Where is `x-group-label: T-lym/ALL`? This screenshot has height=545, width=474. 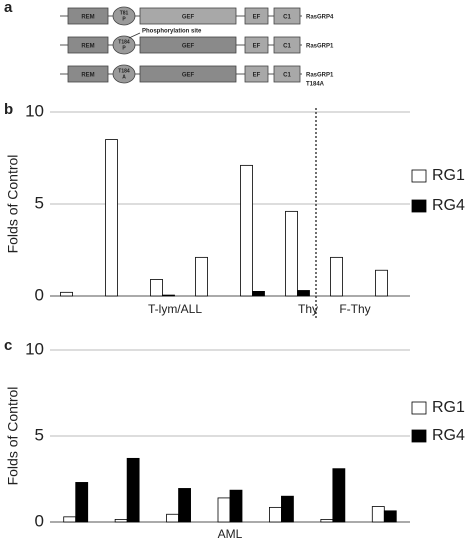
x-group-label: T-lym/ALL is located at coordinates (175, 309).